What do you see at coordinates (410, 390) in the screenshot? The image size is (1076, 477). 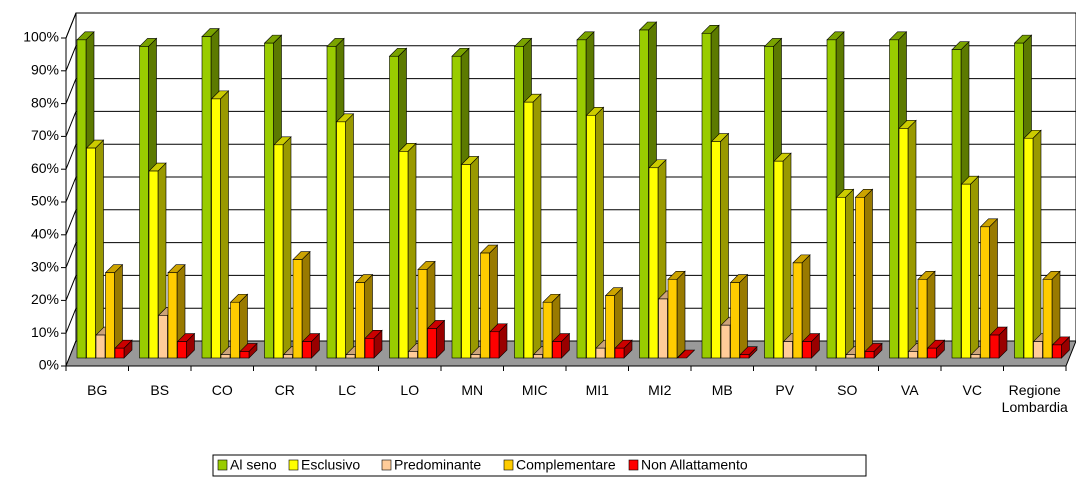 I see `x-tick-label: LO` at bounding box center [410, 390].